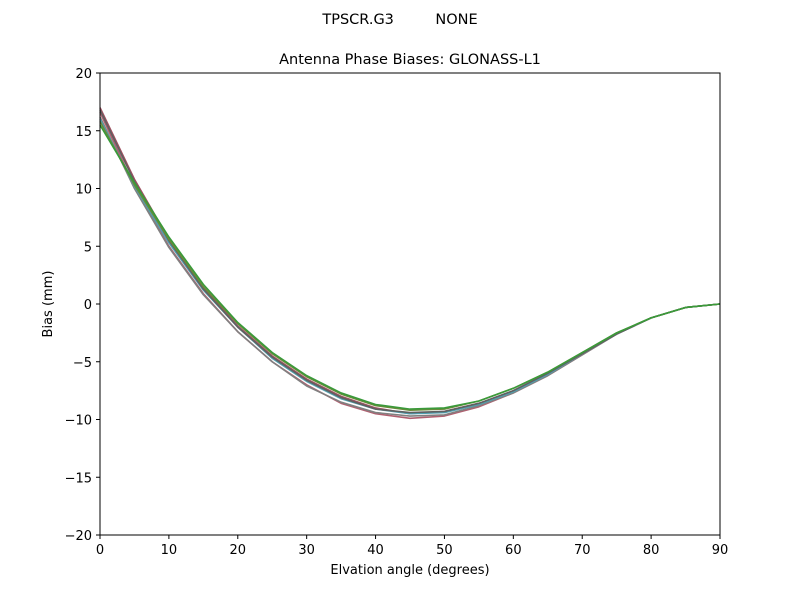  What do you see at coordinates (48, 304) in the screenshot?
I see `y-axis-label: Bias (mm)` at bounding box center [48, 304].